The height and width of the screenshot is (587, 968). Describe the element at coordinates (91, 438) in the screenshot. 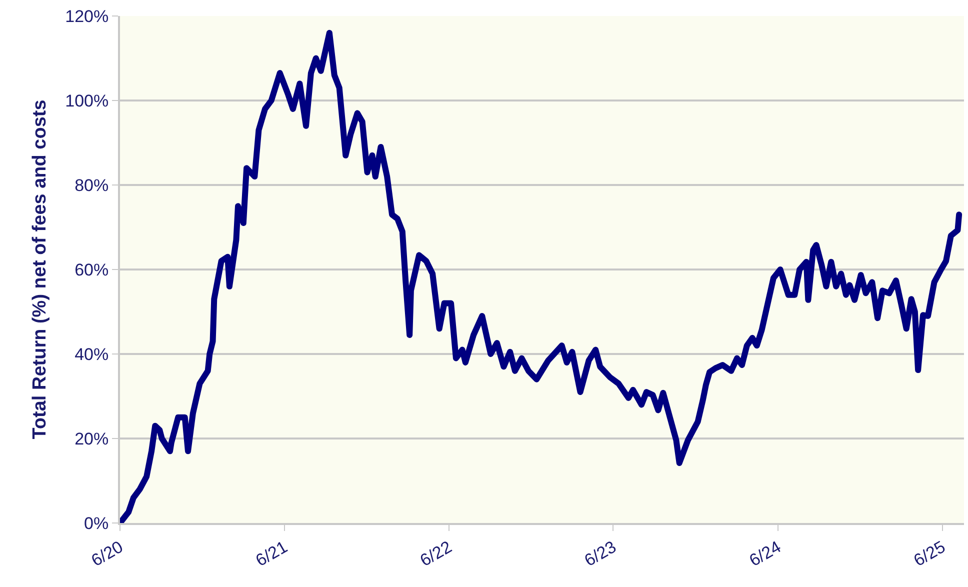

I see `y-tick-label: 20%` at that location.